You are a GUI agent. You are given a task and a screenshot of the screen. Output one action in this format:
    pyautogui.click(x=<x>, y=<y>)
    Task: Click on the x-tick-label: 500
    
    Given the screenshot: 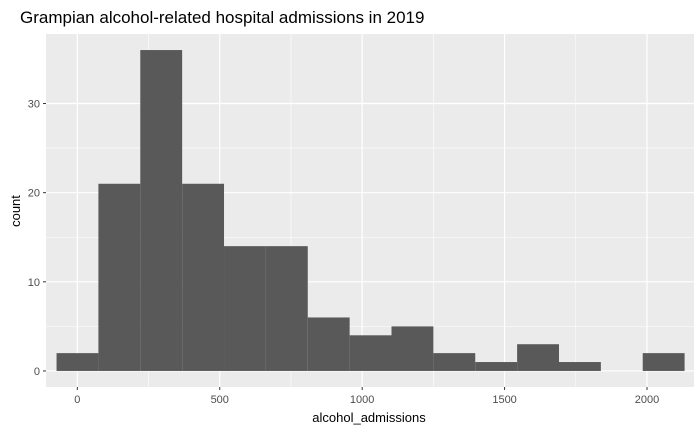 What is the action you would take?
    pyautogui.click(x=220, y=400)
    